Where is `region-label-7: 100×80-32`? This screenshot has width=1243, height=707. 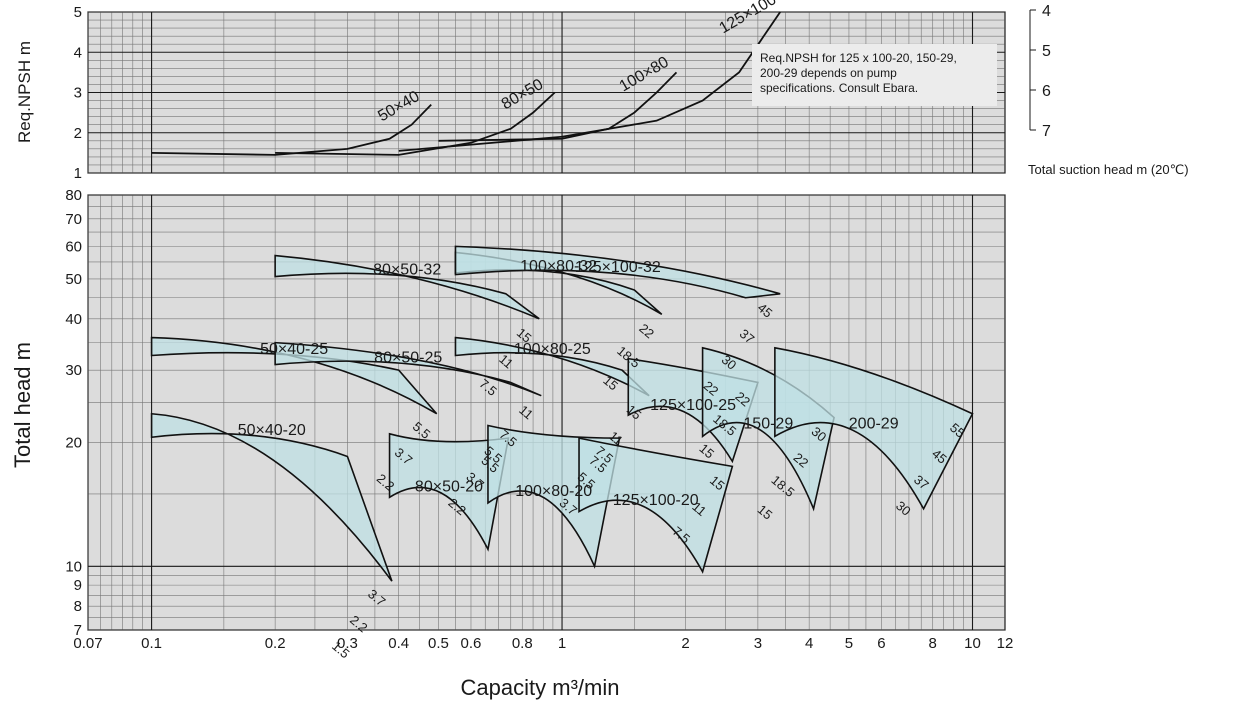 region-label-7: 100×80-32 is located at coordinates (558, 266).